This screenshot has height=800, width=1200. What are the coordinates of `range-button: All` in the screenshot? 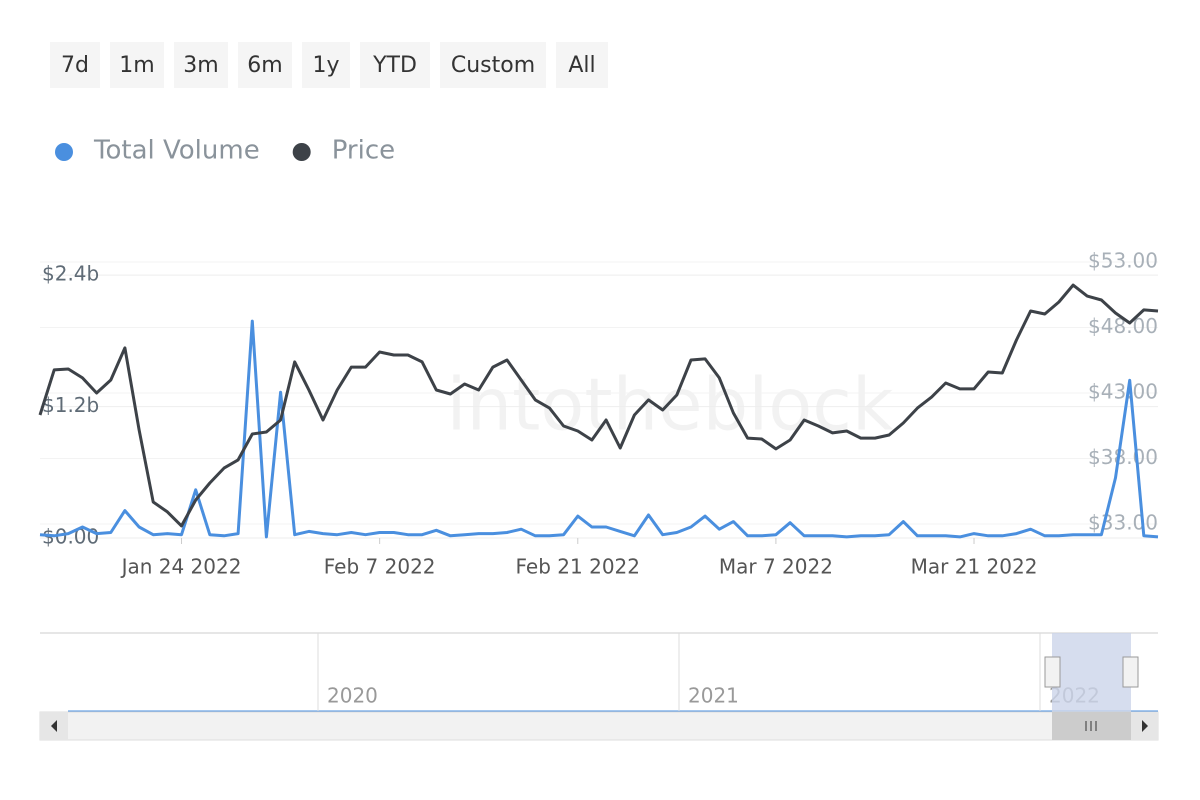 It's located at (582, 65).